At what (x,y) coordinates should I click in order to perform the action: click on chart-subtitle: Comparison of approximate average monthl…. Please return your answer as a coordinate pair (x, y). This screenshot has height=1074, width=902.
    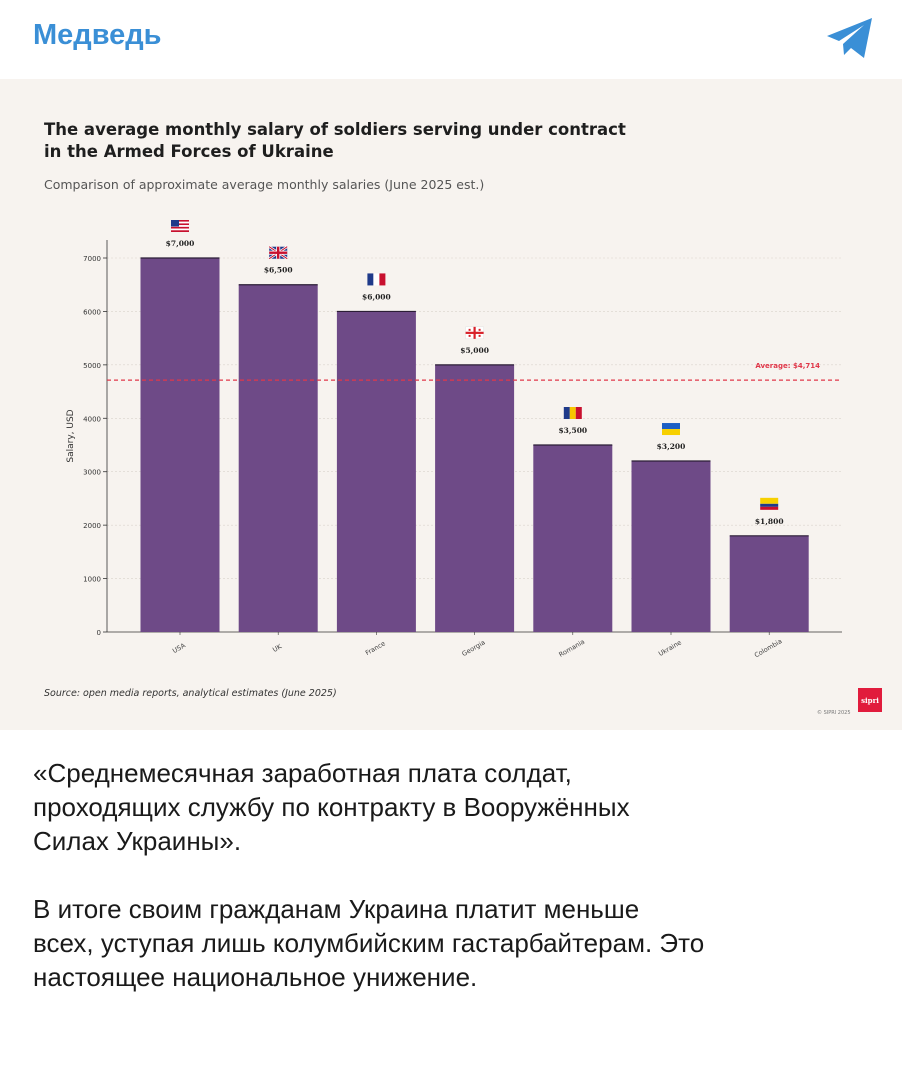
    Looking at the image, I should click on (264, 184).